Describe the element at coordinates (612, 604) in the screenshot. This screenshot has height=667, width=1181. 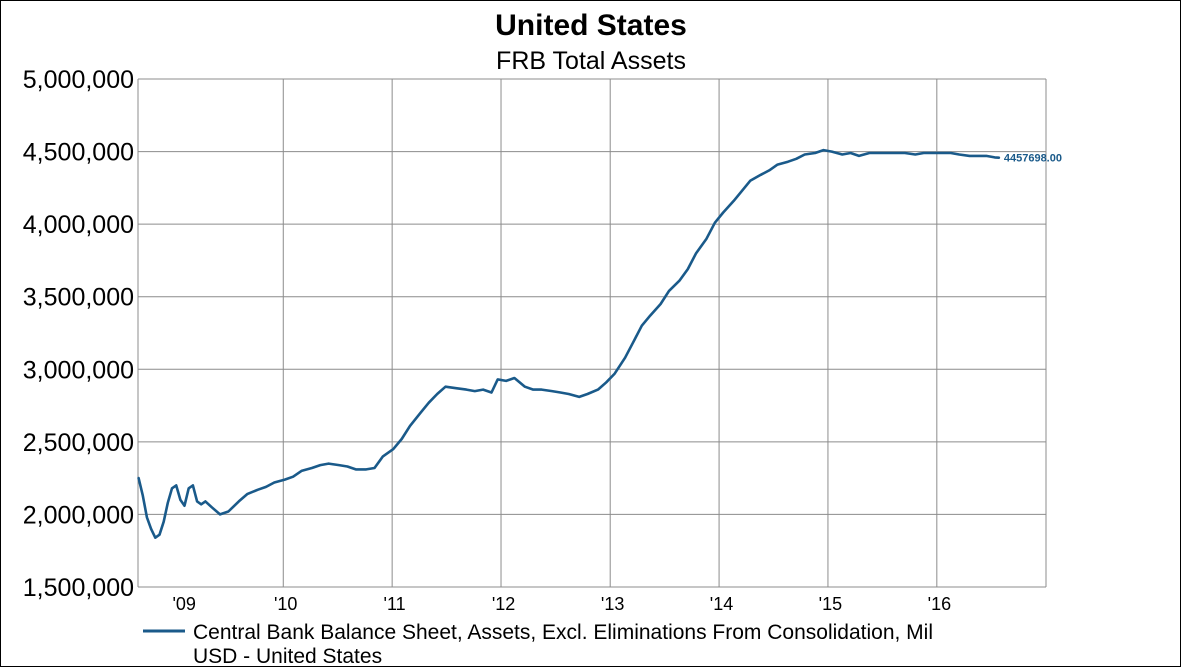
I see `x-tick-label: '13` at that location.